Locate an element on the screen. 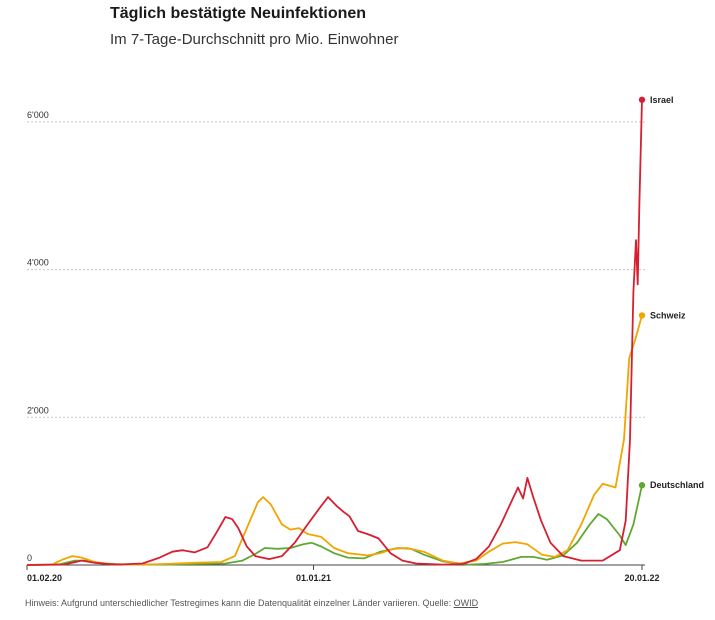  chart-title: Täglich bestätigte Neuinfektionen is located at coordinates (238, 13).